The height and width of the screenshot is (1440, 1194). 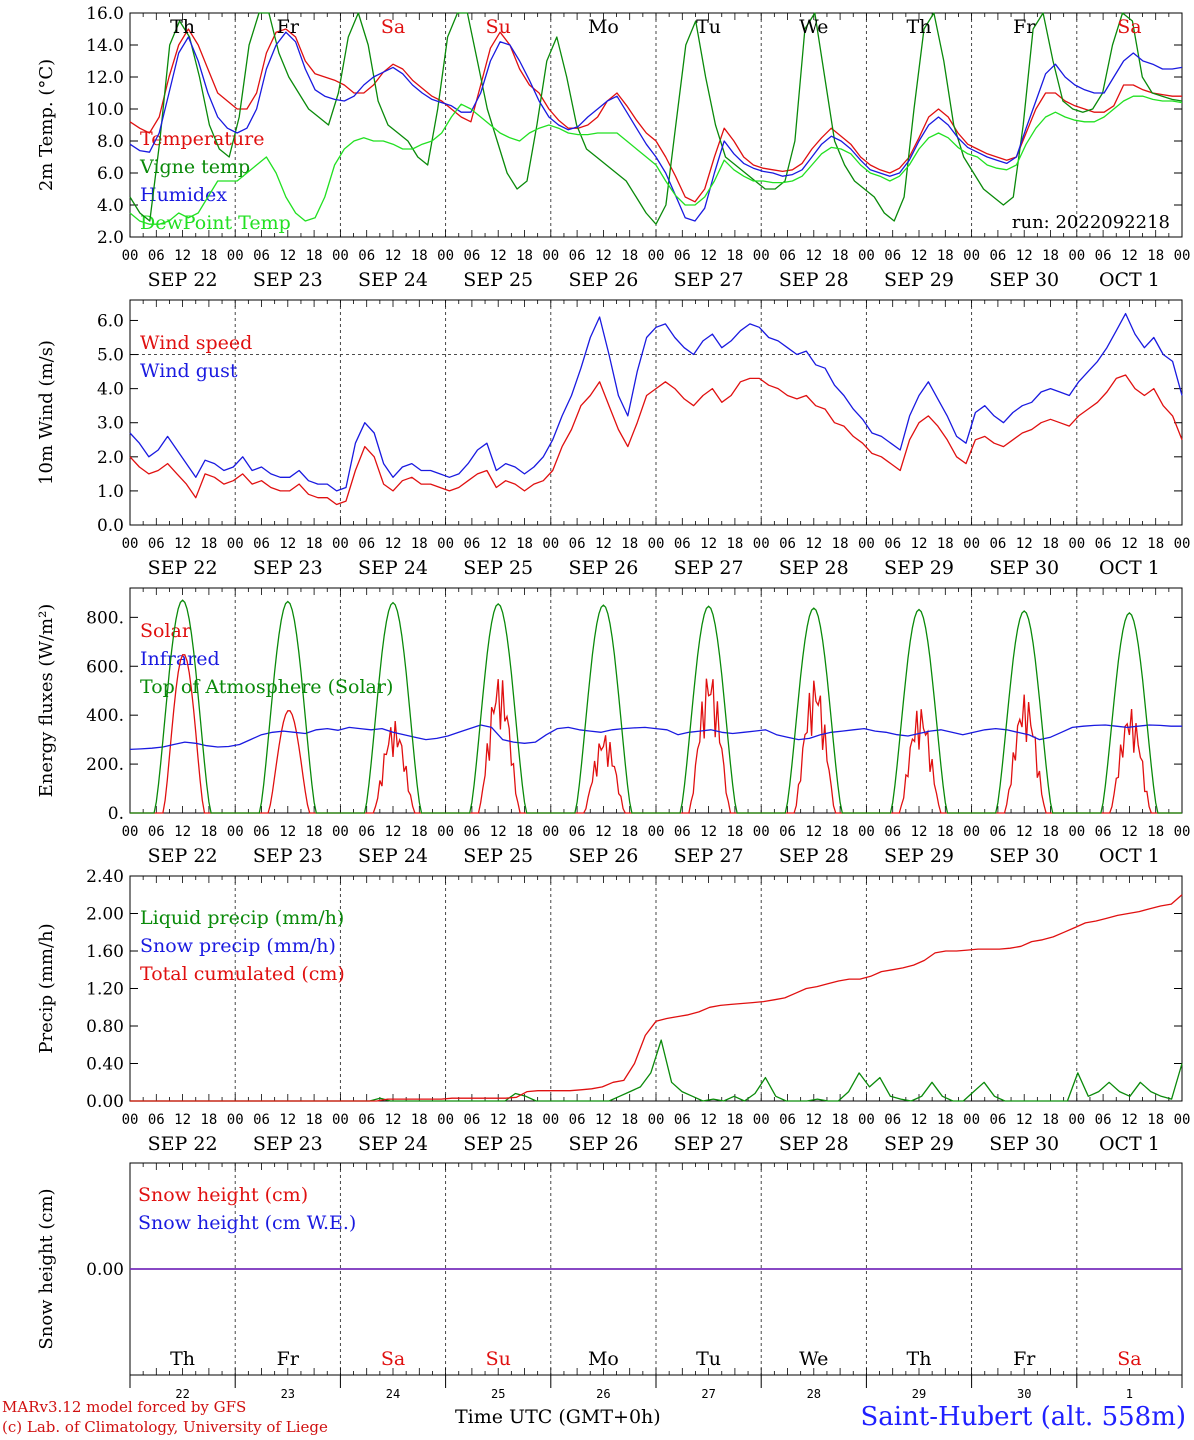 What do you see at coordinates (1091, 222) in the screenshot?
I see `run-label: run: 2022092218` at bounding box center [1091, 222].